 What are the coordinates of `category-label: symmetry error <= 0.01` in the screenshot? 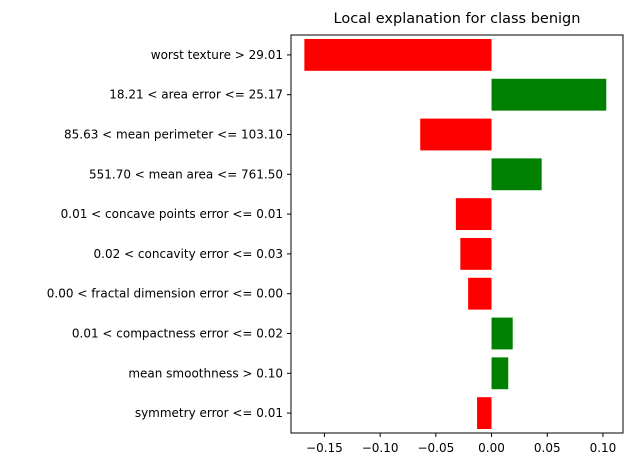 It's located at (209, 413).